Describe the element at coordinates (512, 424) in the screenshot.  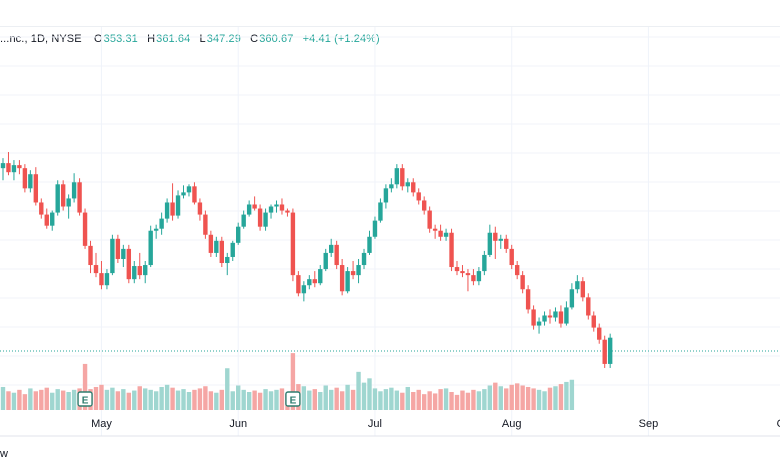
I see `x-tick-label: Aug` at that location.